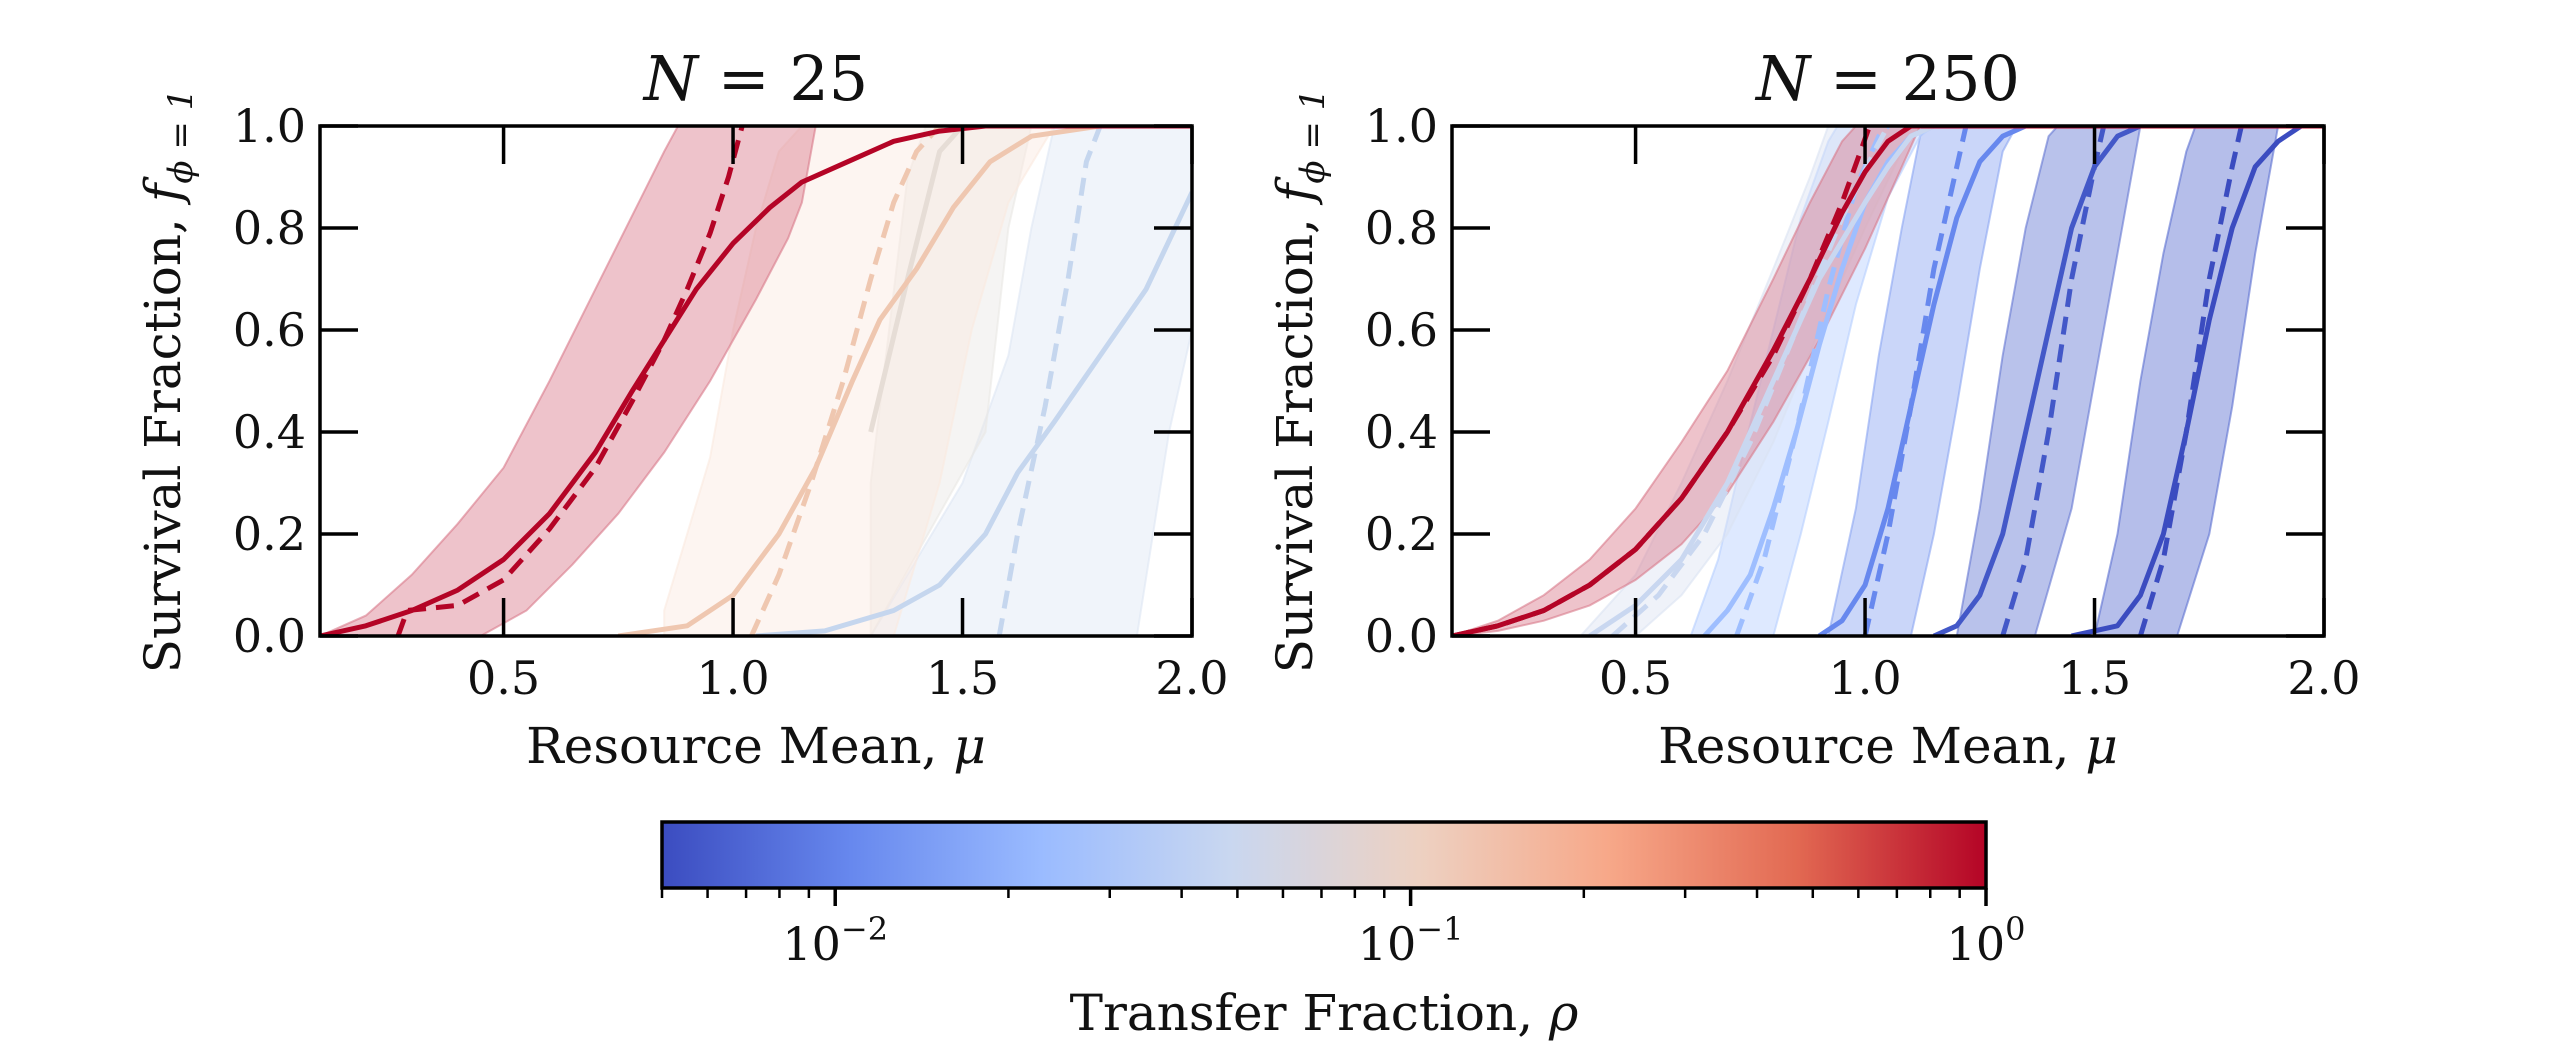 Image resolution: width=2550 pixels, height=1050 pixels. I want to click on confidence-band-rho=0.2, so click(927, 381).